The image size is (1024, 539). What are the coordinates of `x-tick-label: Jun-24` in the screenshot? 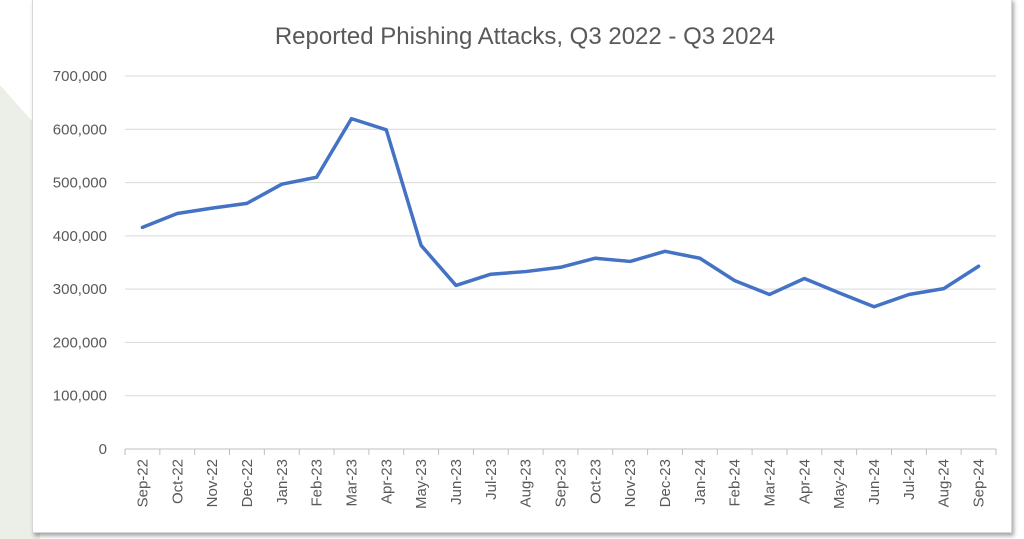 It's located at (874, 482).